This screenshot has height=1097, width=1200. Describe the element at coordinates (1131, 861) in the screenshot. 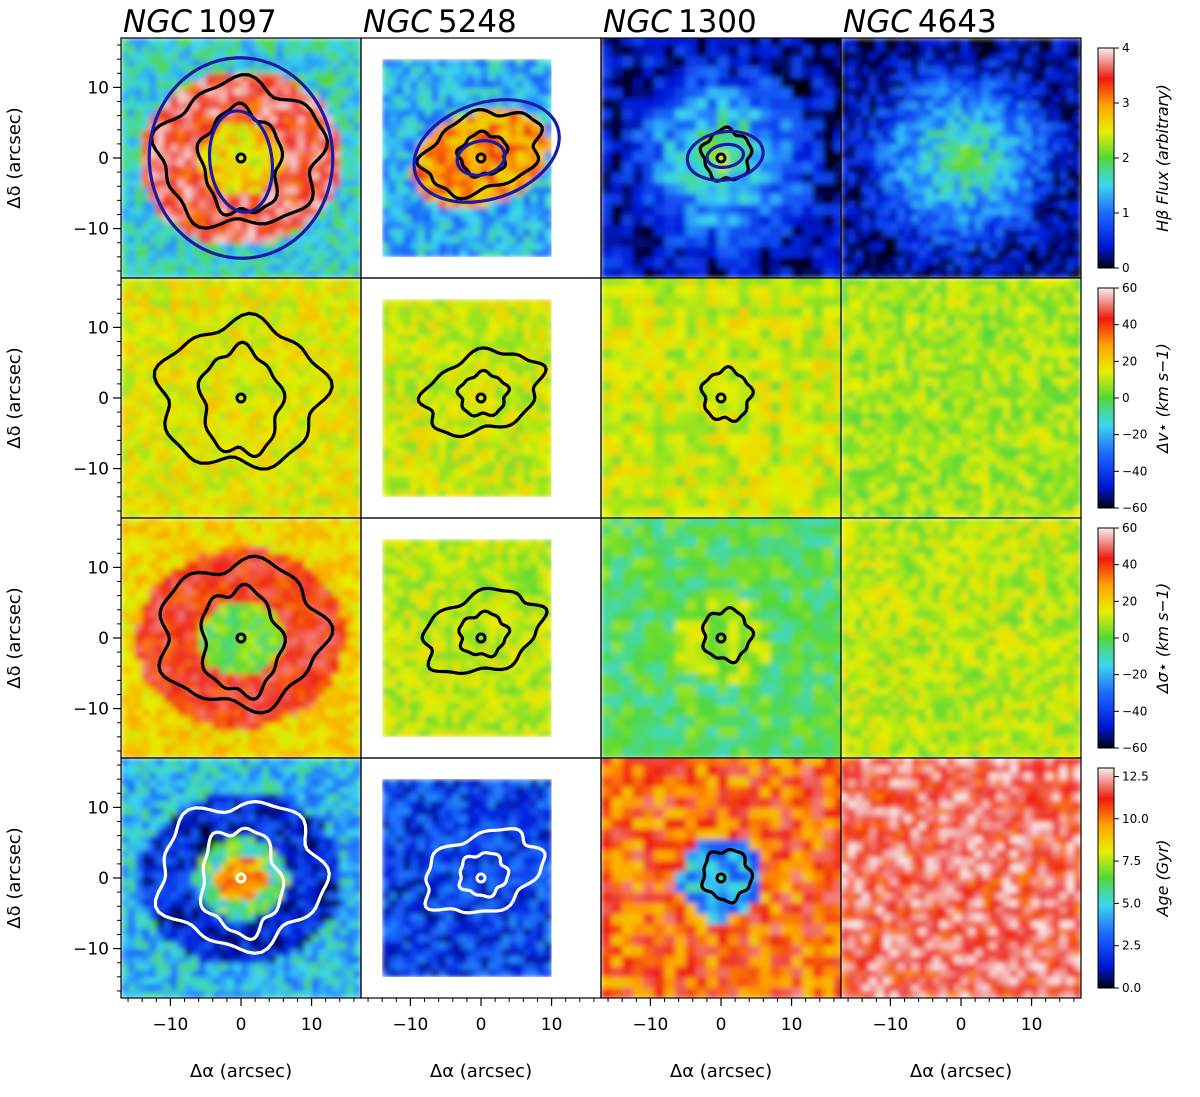

I see `colorbar-tick-label: 7.5` at that location.